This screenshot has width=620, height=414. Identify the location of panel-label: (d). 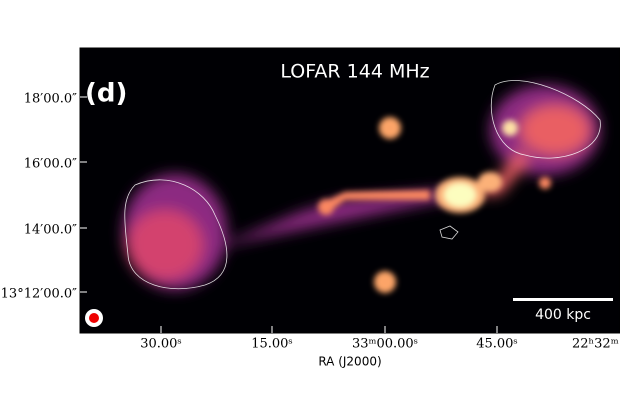
(106, 94).